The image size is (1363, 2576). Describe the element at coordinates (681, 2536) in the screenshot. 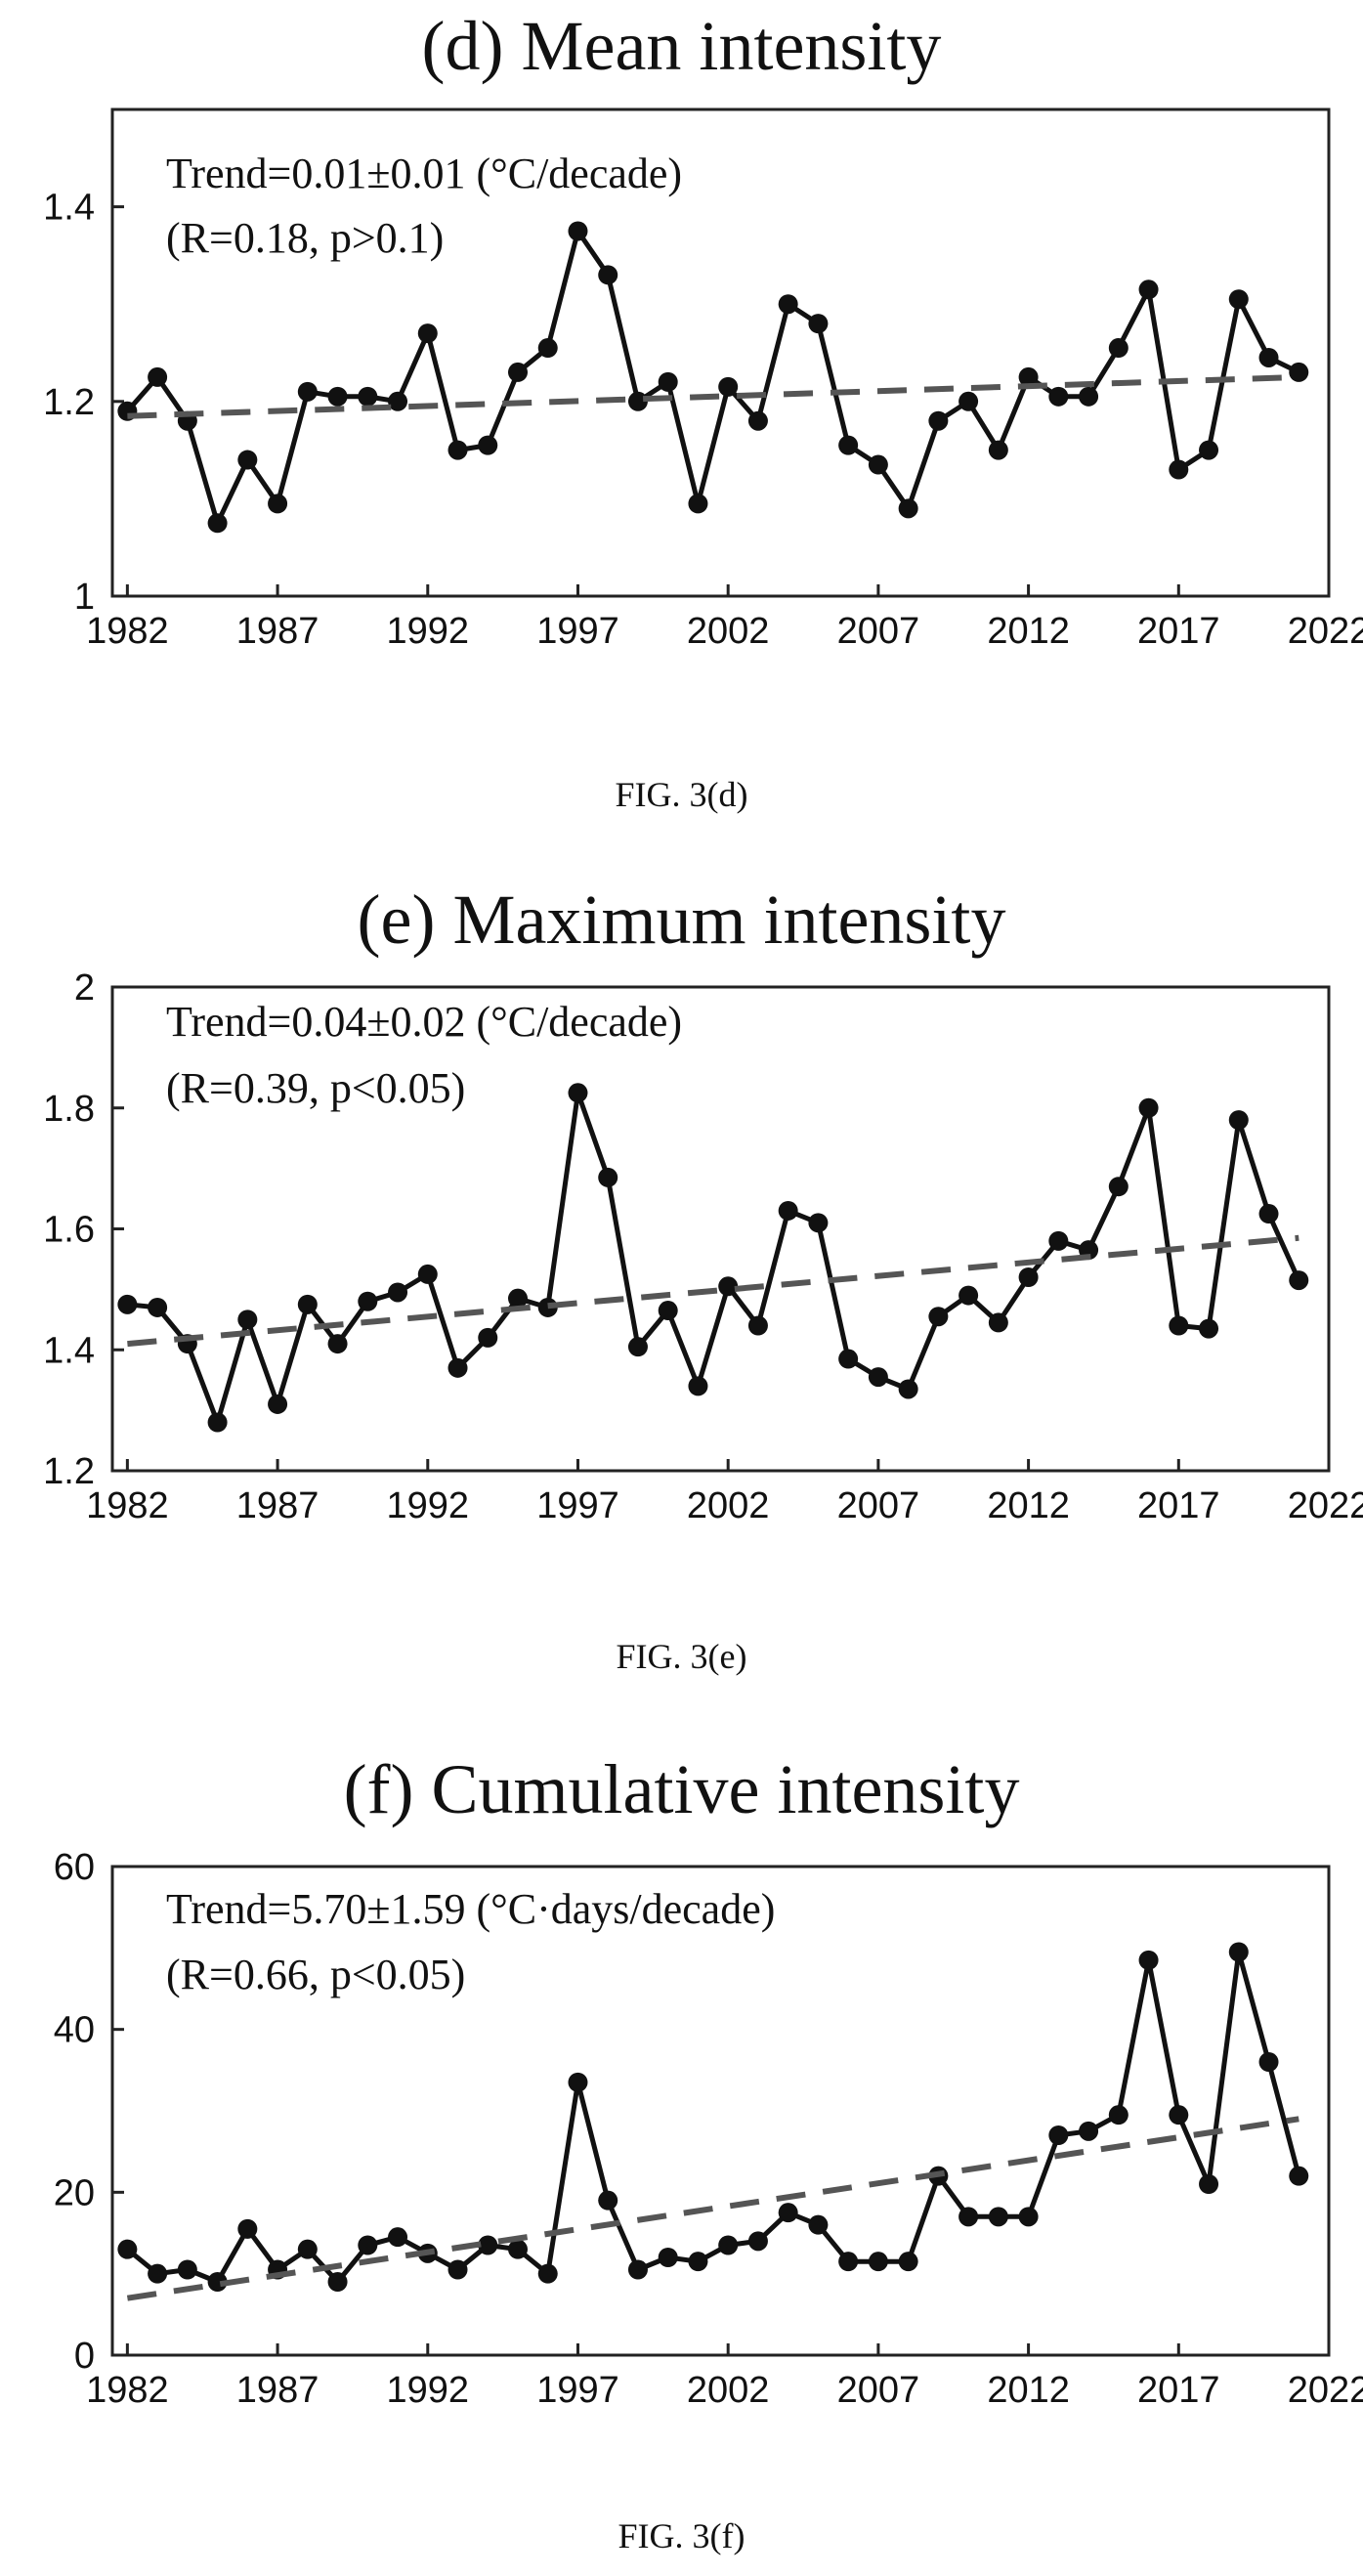

I see `figure-caption: FIG. 3(f)` at that location.